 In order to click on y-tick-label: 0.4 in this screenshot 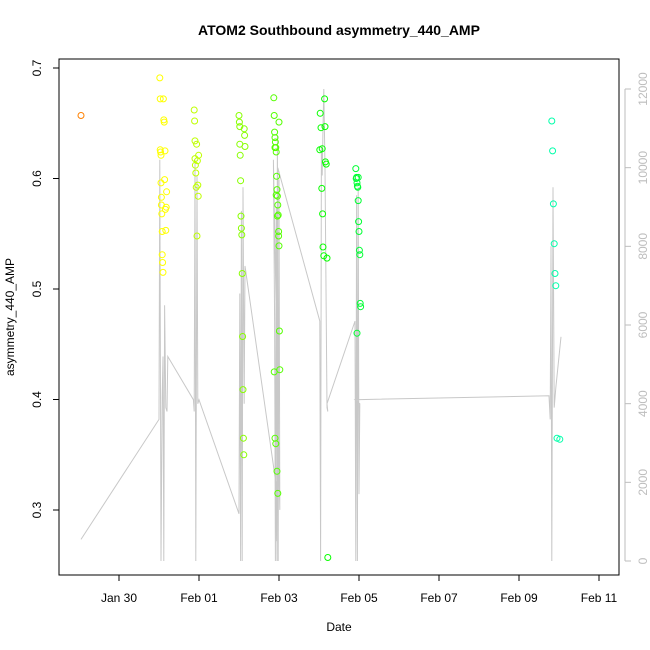, I will do `click(37, 399)`.